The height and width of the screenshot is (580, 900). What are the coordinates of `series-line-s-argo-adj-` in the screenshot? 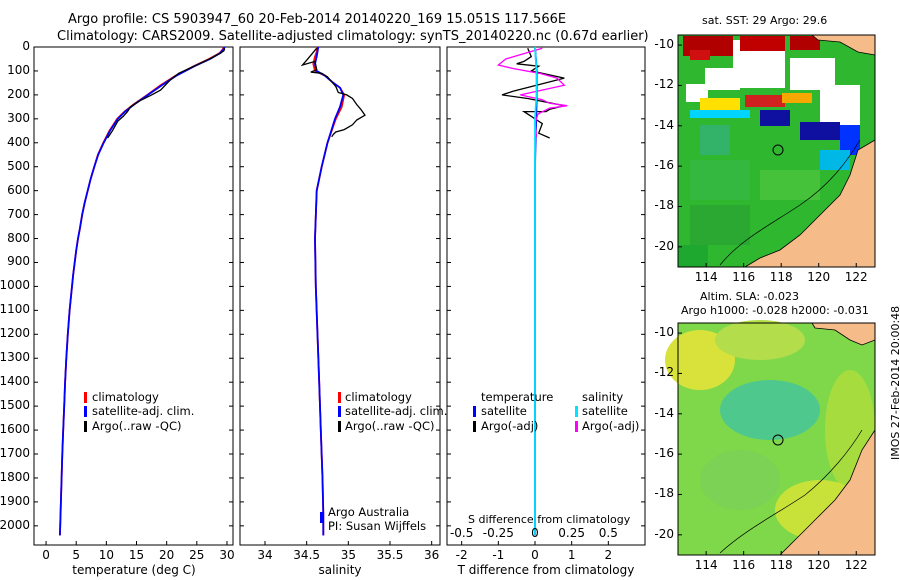 It's located at (532, 92).